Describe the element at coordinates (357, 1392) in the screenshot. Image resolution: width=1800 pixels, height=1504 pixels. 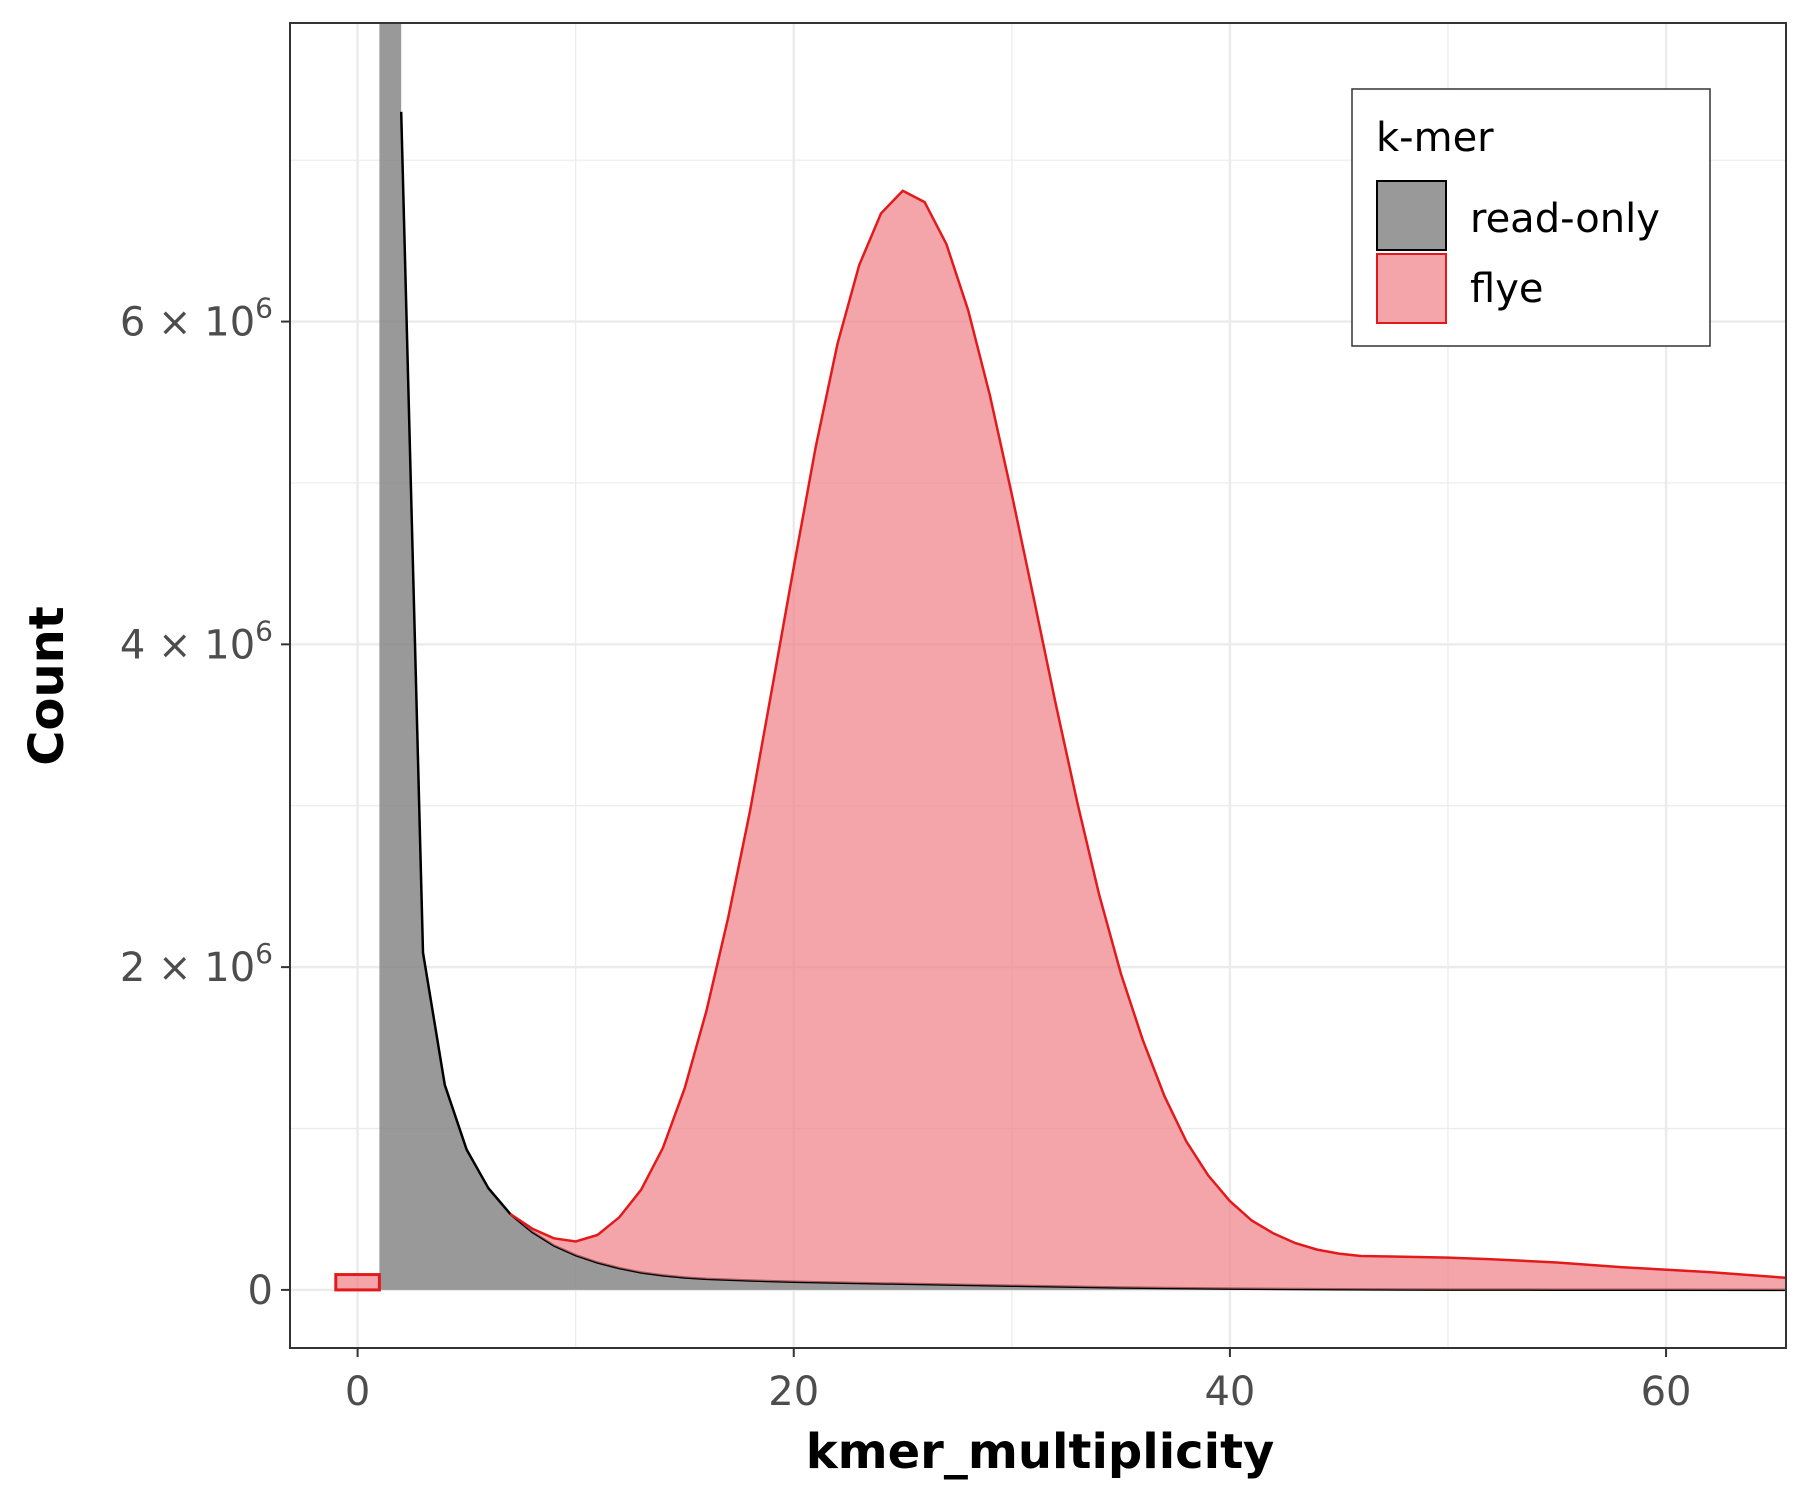
I see `x-tick-label: 0` at that location.